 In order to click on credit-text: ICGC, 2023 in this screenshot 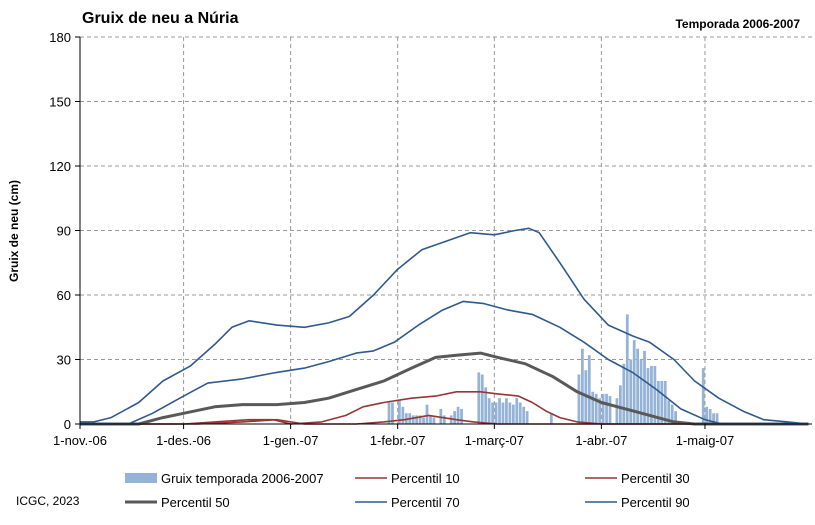, I will do `click(48, 501)`.